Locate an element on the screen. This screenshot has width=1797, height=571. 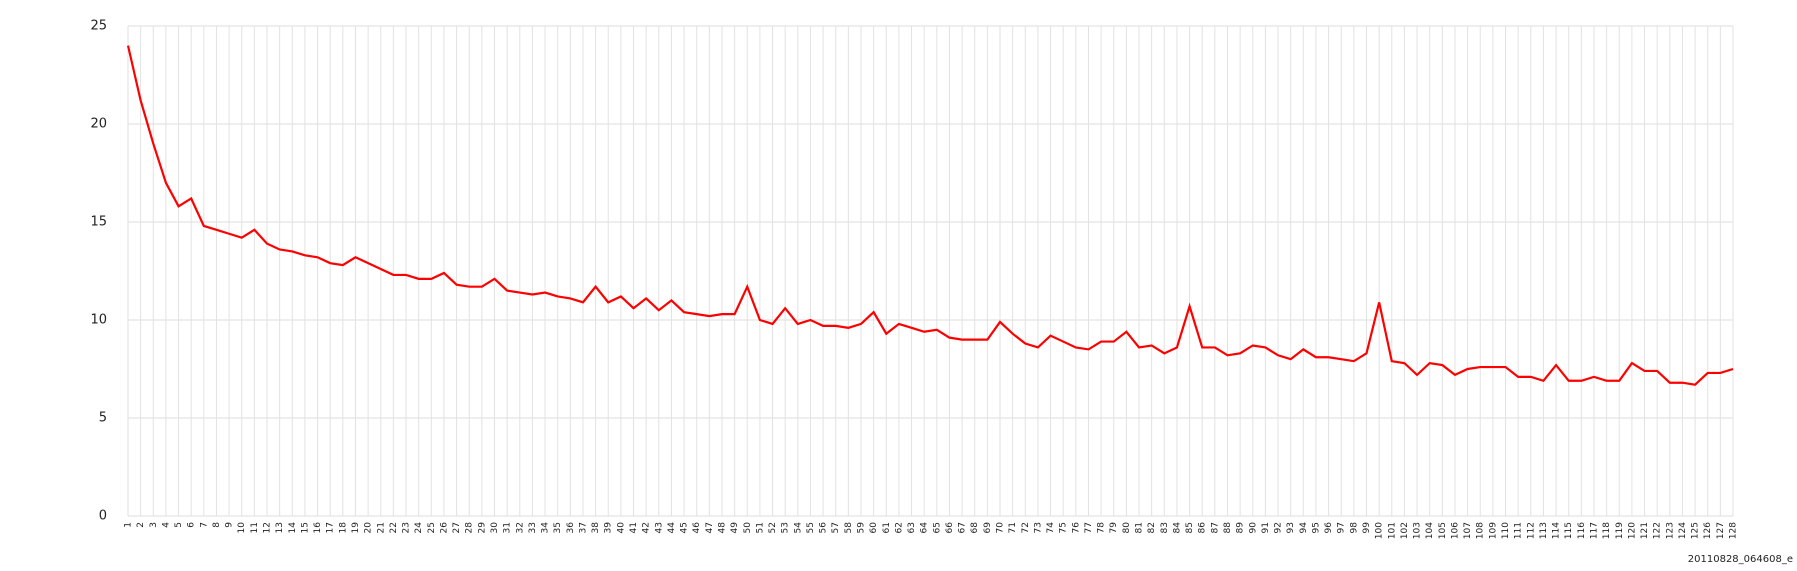
x-tick-label: 88 is located at coordinates (1228, 528).